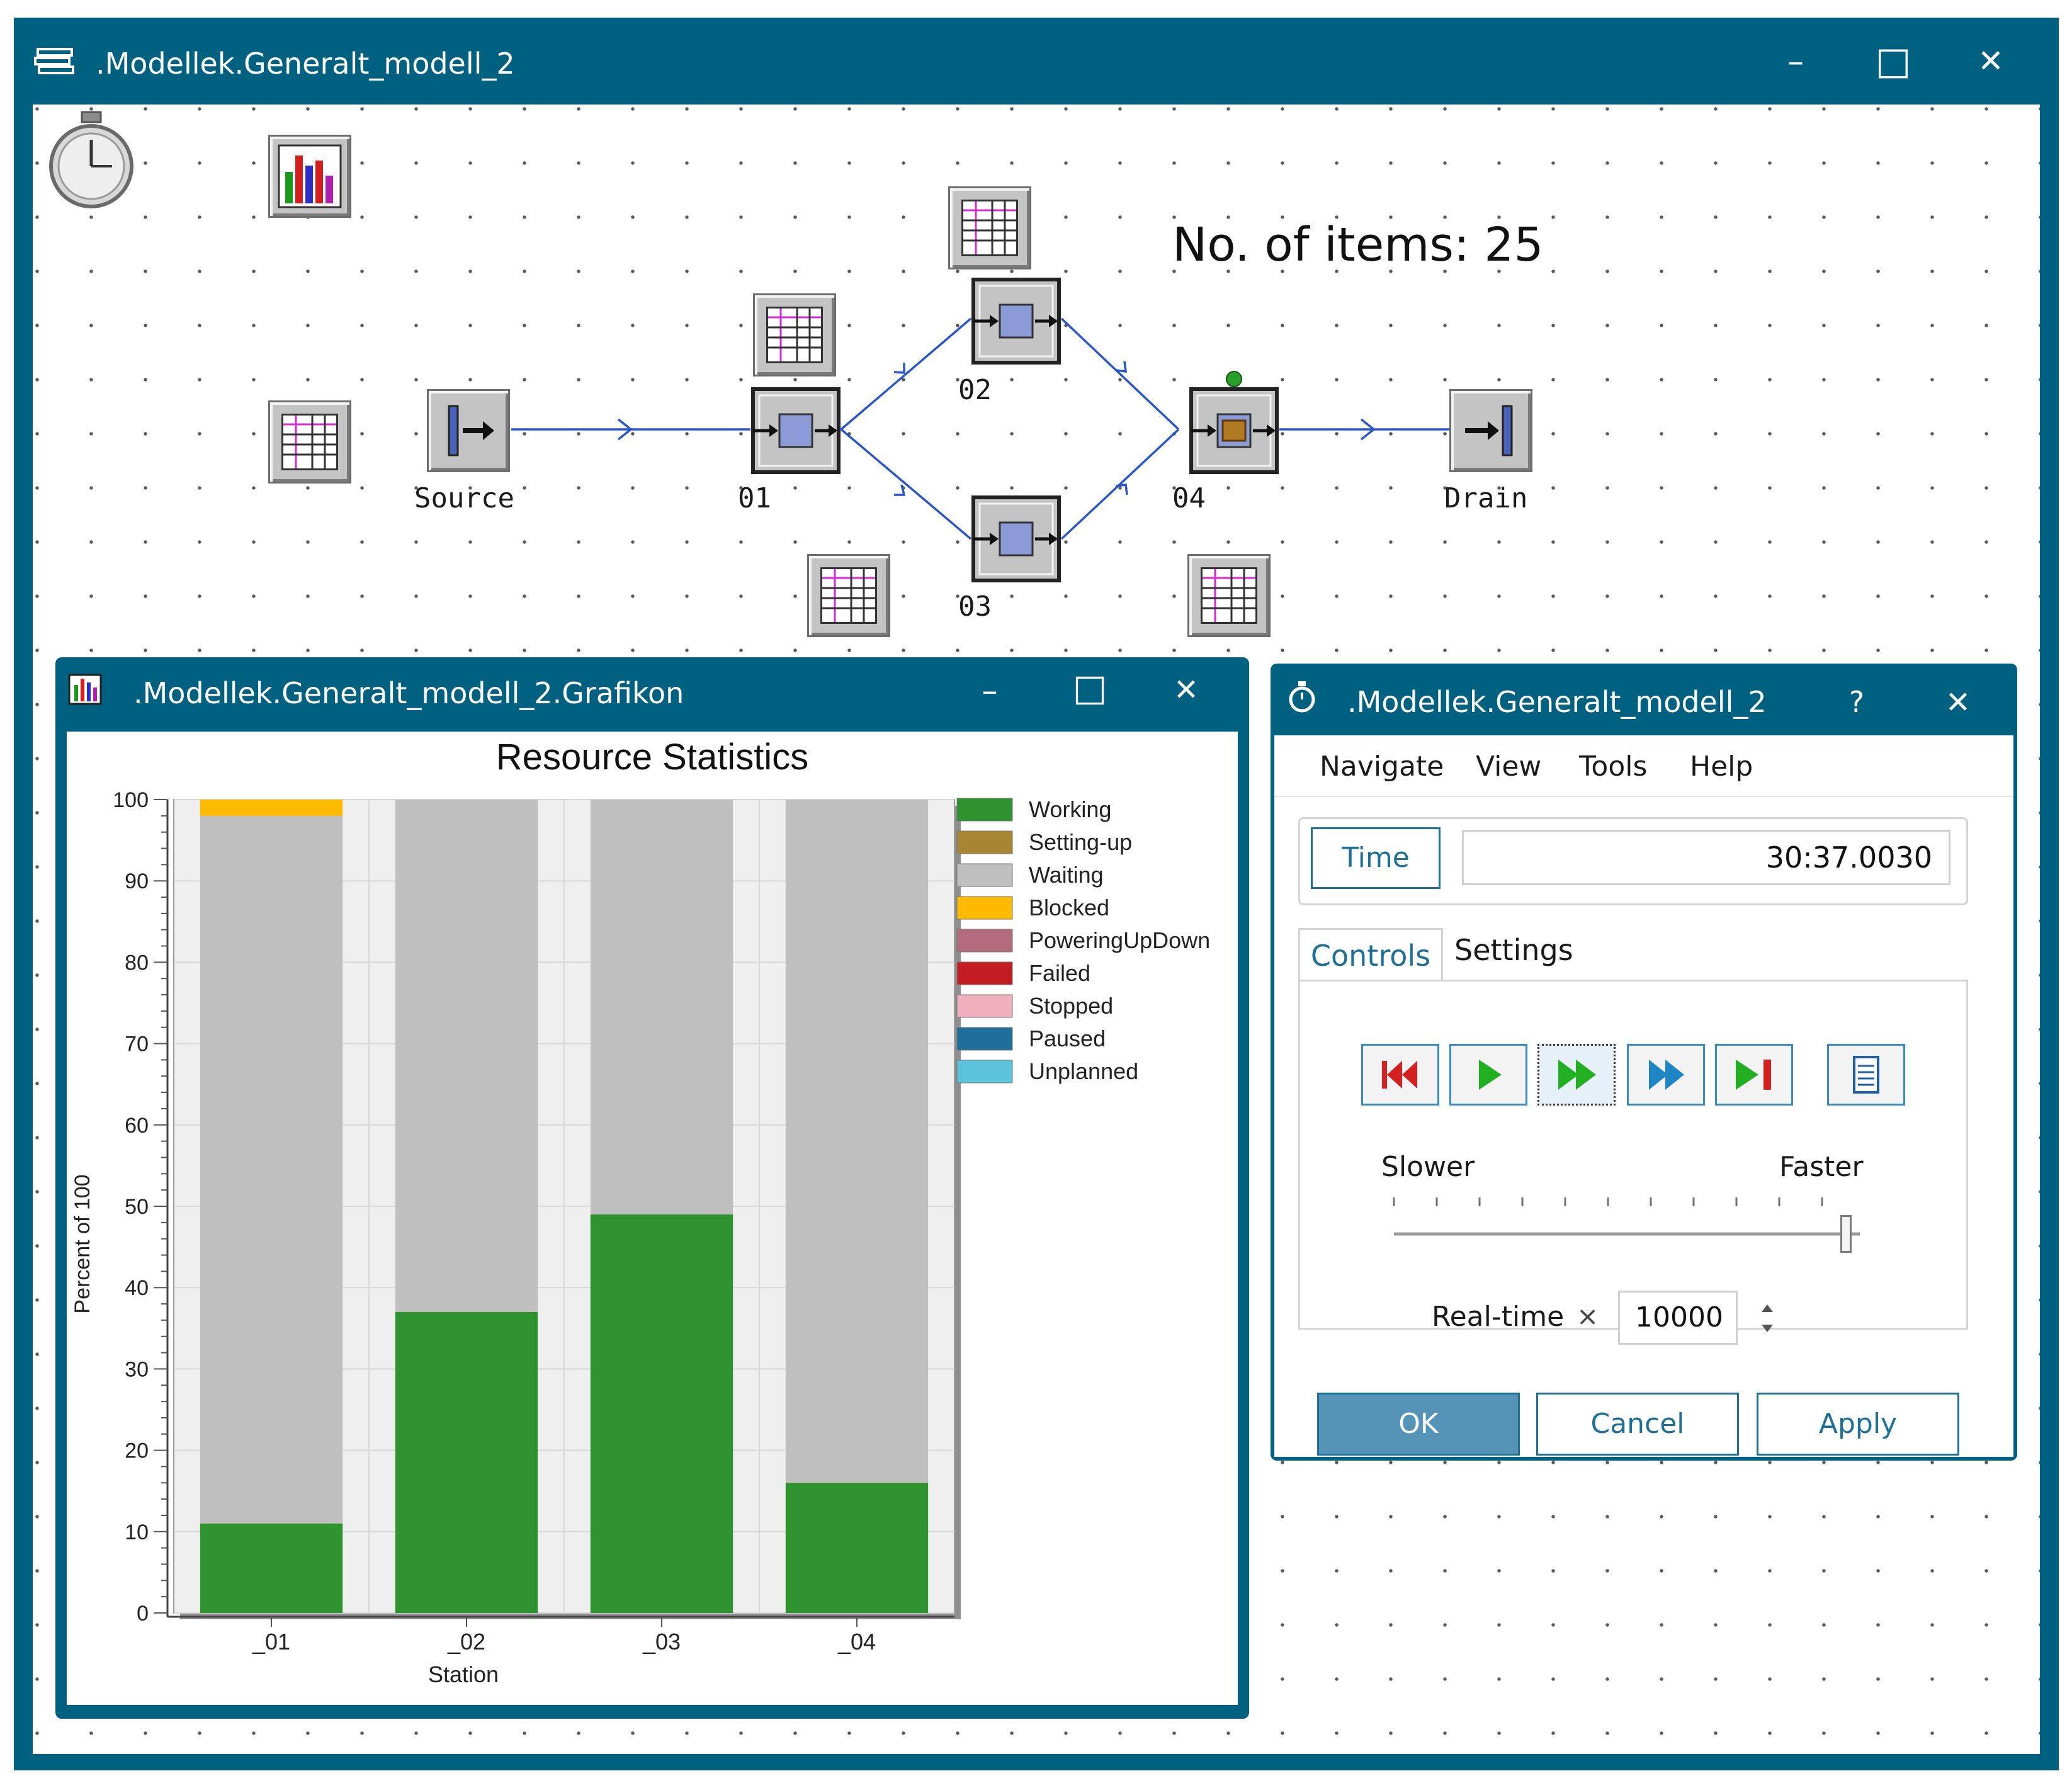 The height and width of the screenshot is (1788, 2072). Describe the element at coordinates (1036, 61) in the screenshot. I see `main-title-bar: .Modellek.Generalt_modell_2 – □ ✕` at that location.